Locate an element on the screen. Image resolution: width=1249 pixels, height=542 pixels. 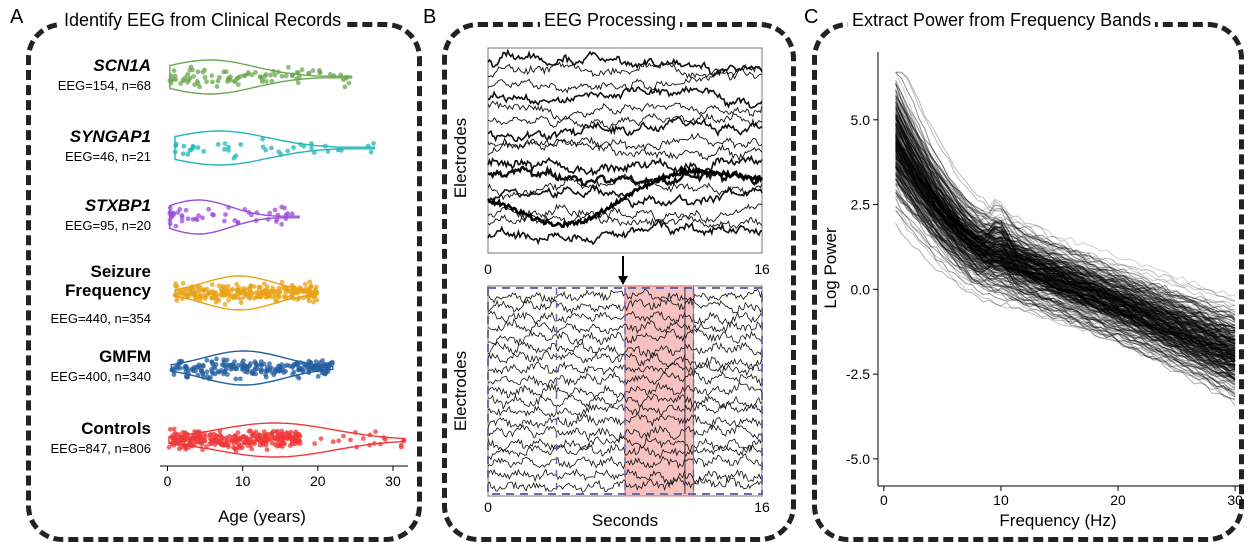
group-controls: Controls EEG=847, n=806 is located at coordinates (229, 438).